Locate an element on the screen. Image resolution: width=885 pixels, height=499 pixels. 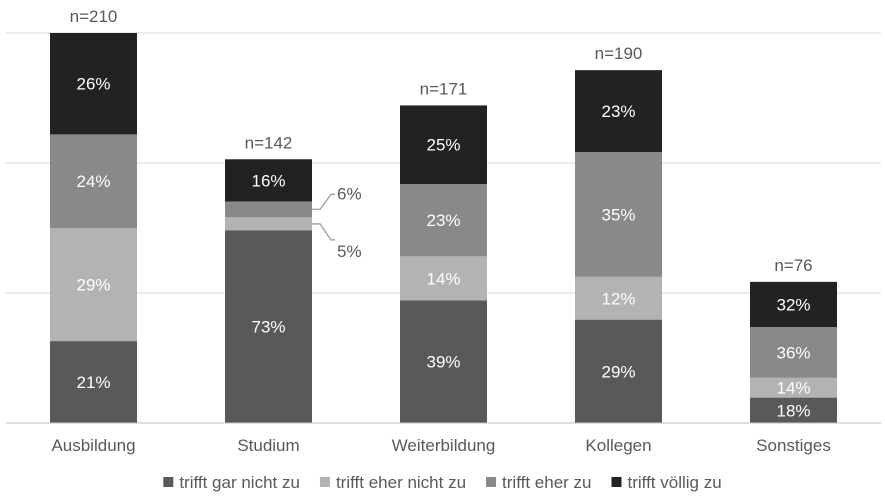
data-label-outside: 6% is located at coordinates (349, 193).